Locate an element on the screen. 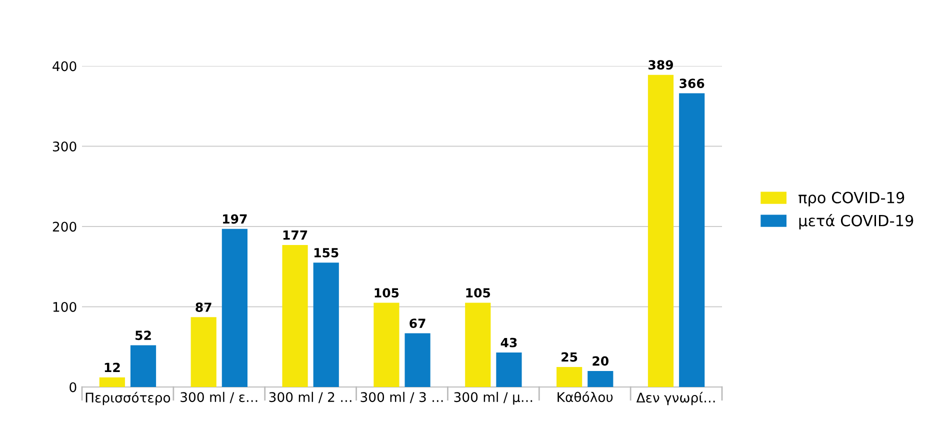 This screenshot has width=952, height=434. x-tick-label: Καθόλου is located at coordinates (585, 396).